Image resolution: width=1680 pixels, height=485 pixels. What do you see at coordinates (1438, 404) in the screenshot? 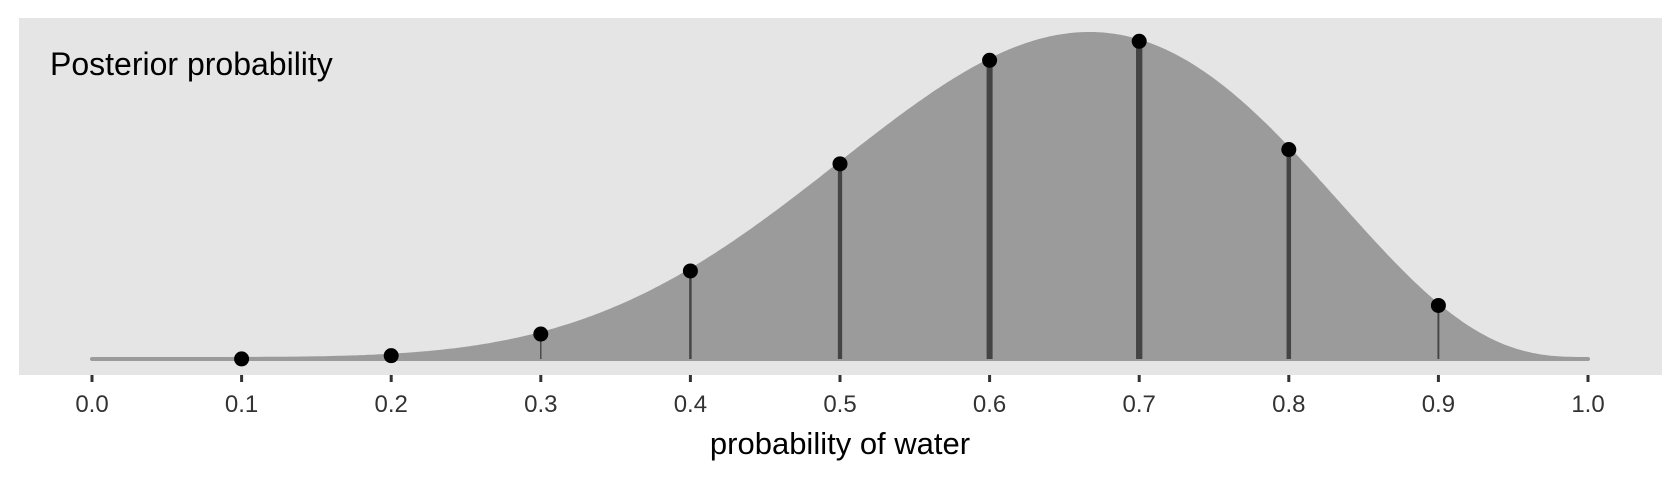
I see `x-tick-label: 0.9` at bounding box center [1438, 404].